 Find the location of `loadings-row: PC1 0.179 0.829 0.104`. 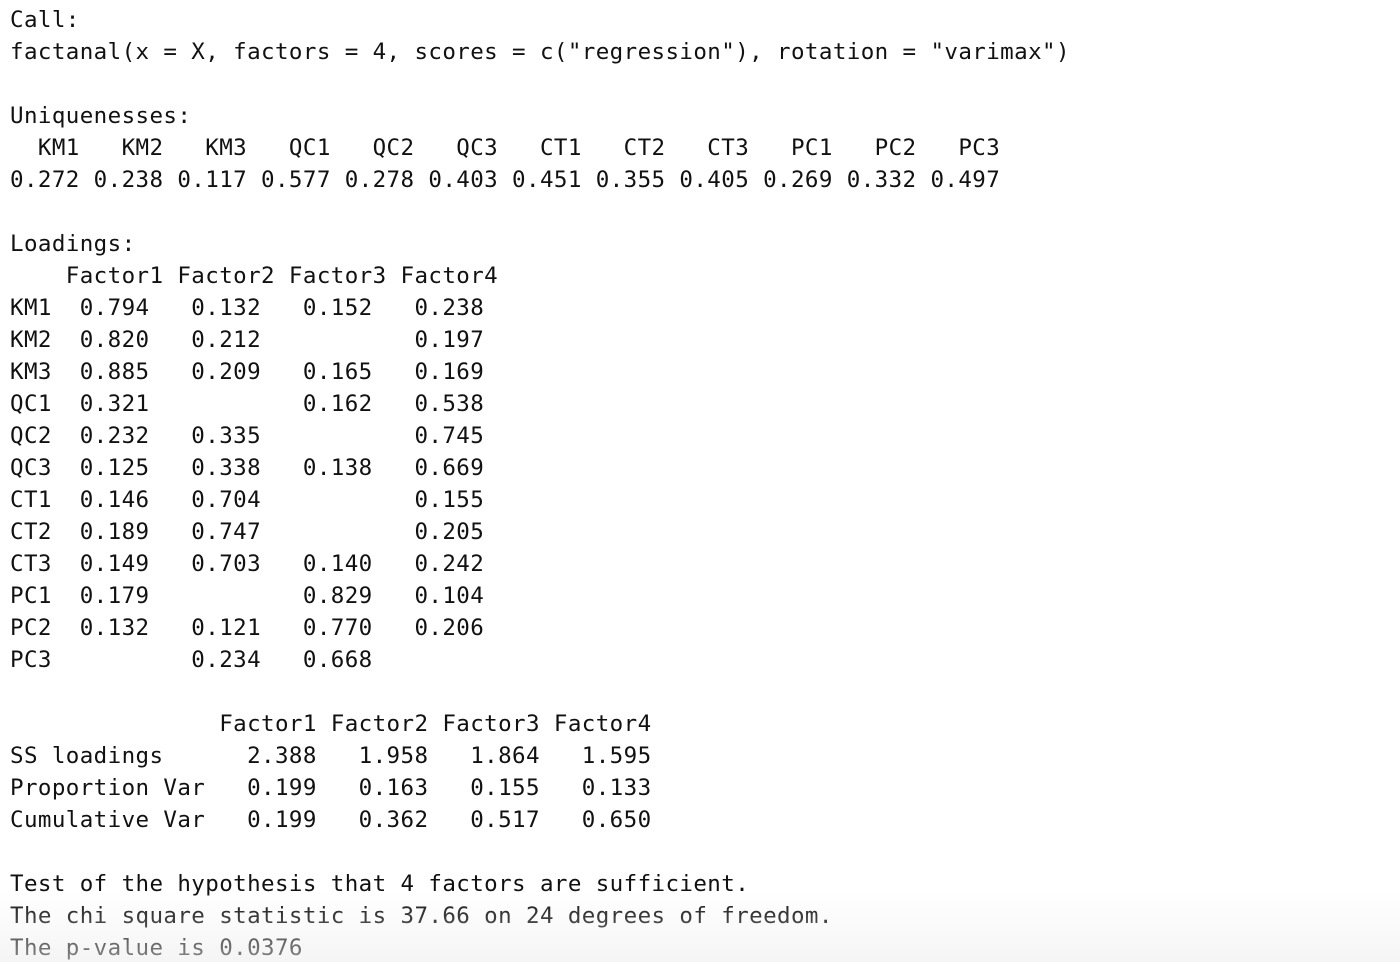

loadings-row: PC1 0.179 0.829 0.104 is located at coordinates (254, 596).